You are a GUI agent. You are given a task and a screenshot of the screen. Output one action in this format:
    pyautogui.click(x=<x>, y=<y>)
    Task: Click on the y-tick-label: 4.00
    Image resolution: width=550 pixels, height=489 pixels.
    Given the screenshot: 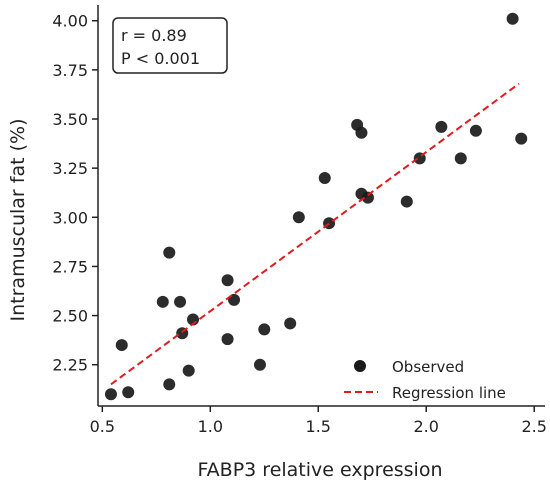 What is the action you would take?
    pyautogui.click(x=70, y=21)
    